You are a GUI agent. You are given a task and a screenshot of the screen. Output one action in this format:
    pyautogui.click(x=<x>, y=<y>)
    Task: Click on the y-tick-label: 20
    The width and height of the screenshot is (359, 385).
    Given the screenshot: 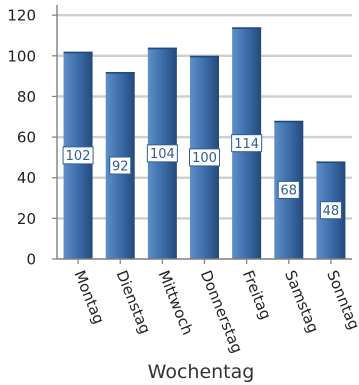 What is the action you would take?
    pyautogui.click(x=26, y=219)
    